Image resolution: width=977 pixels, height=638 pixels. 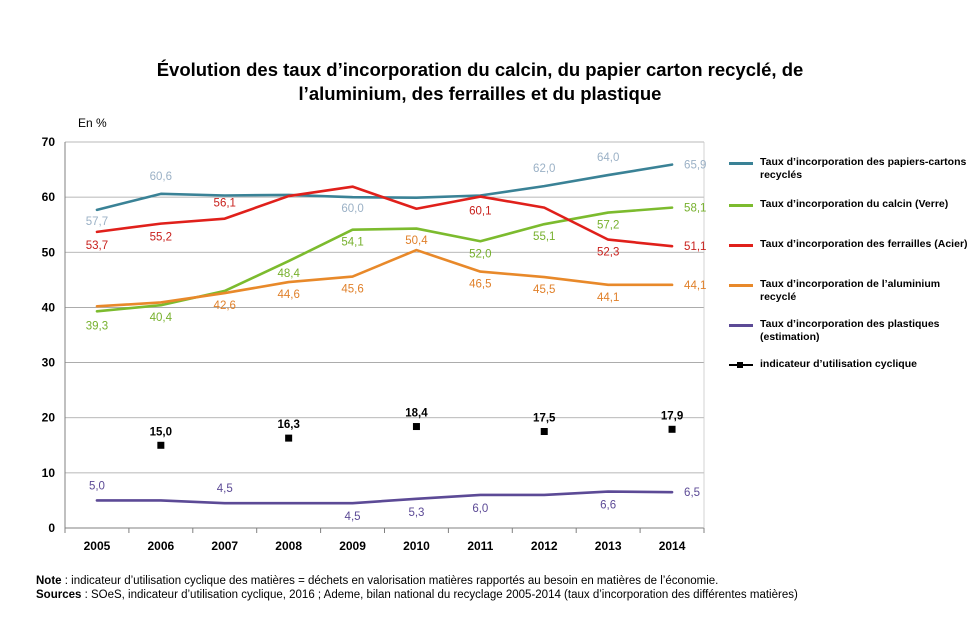 What do you see at coordinates (695, 166) in the screenshot?
I see `series-0-data-label: 65,9` at bounding box center [695, 166].